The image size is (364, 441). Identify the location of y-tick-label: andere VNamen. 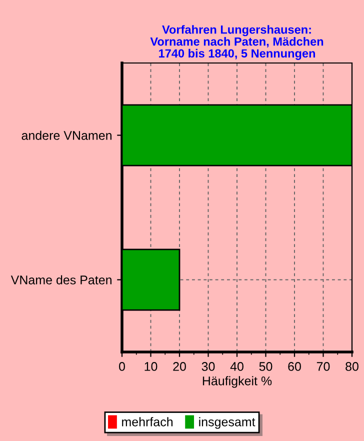
(67, 135).